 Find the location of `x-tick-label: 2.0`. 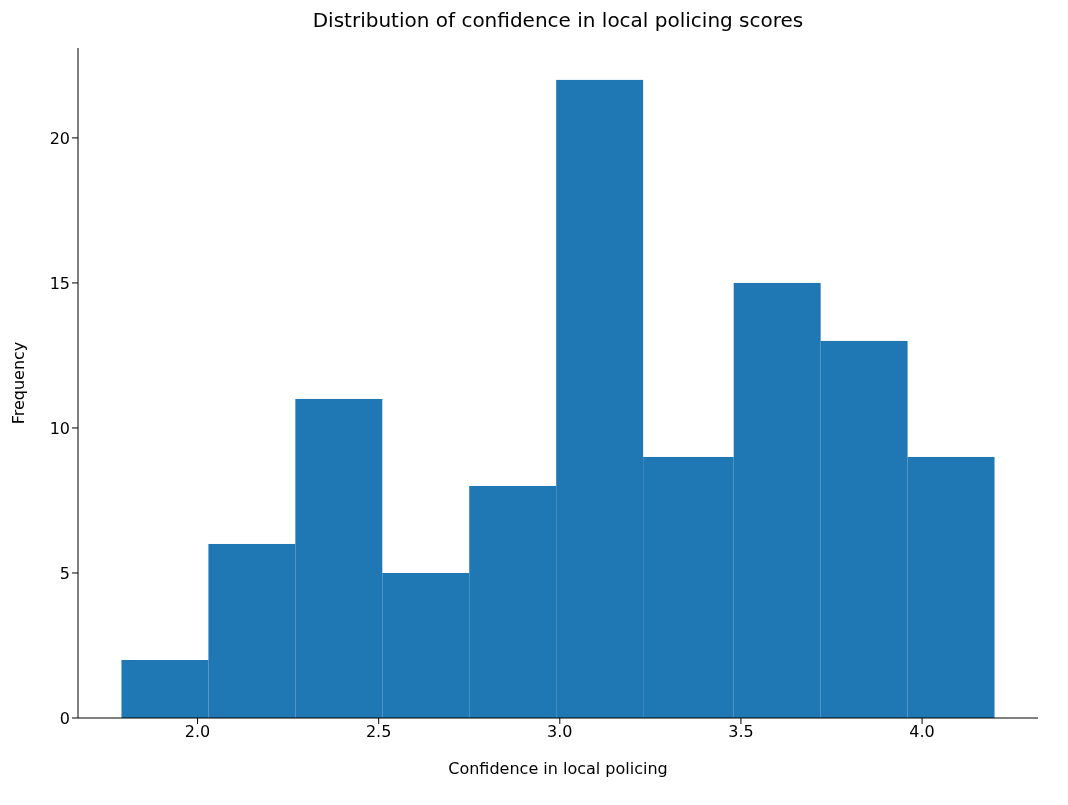

x-tick-label: 2.0 is located at coordinates (197, 732).